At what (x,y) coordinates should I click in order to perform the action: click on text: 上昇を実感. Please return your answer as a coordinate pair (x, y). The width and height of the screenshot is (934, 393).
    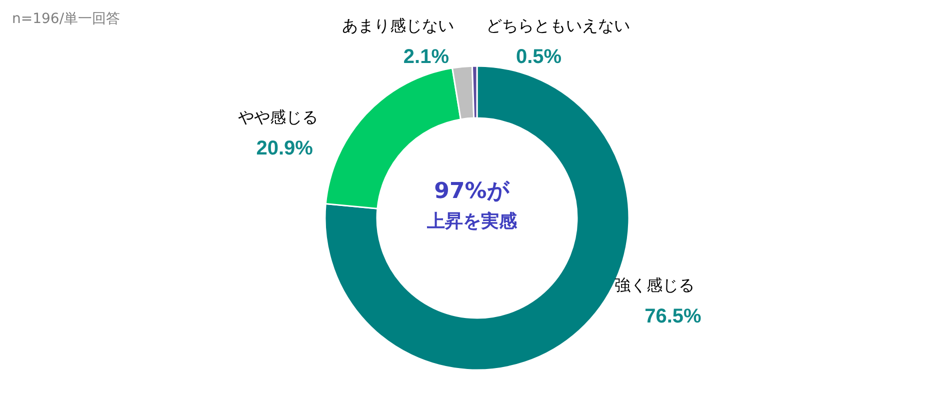
    Looking at the image, I should click on (472, 222).